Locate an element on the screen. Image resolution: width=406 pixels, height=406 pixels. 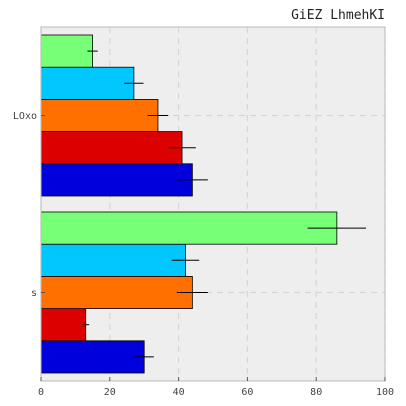
x-tick-label-1: 20 is located at coordinates (110, 392).